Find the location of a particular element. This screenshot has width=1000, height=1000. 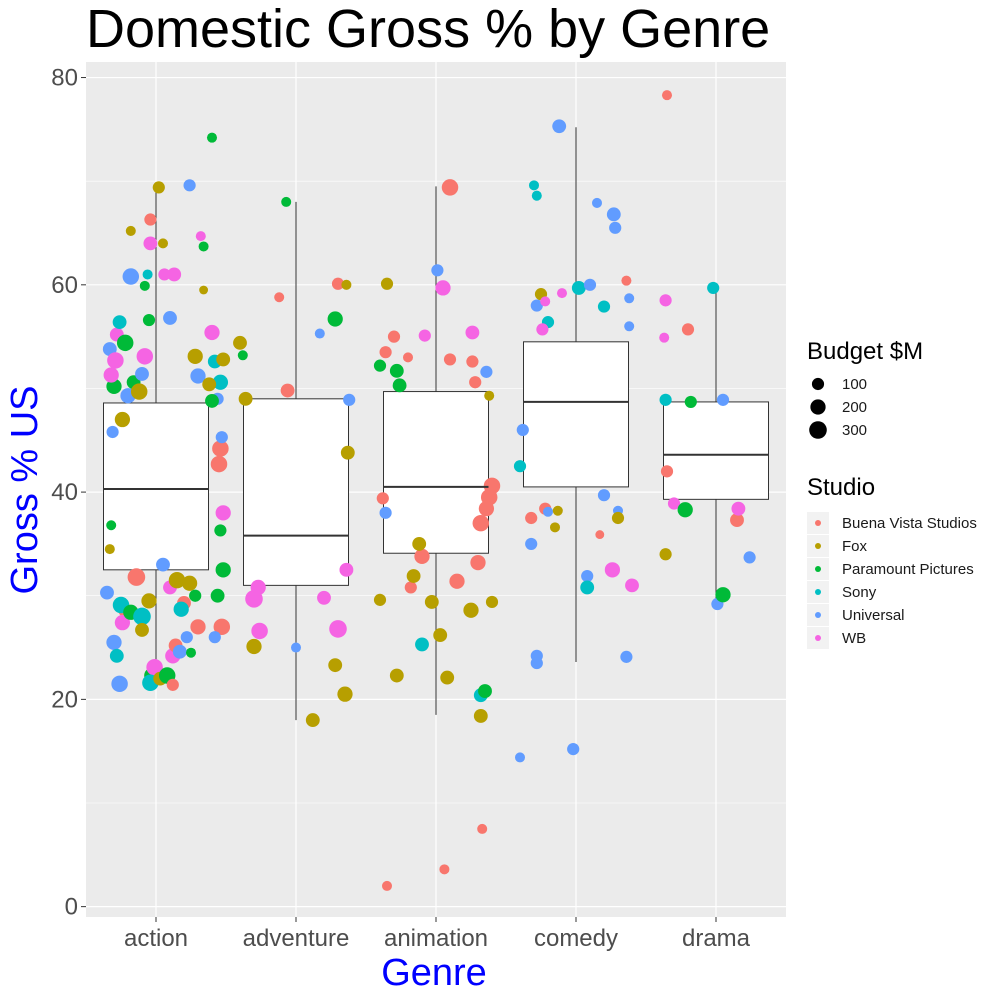

color-legend-label: Universal is located at coordinates (873, 615).